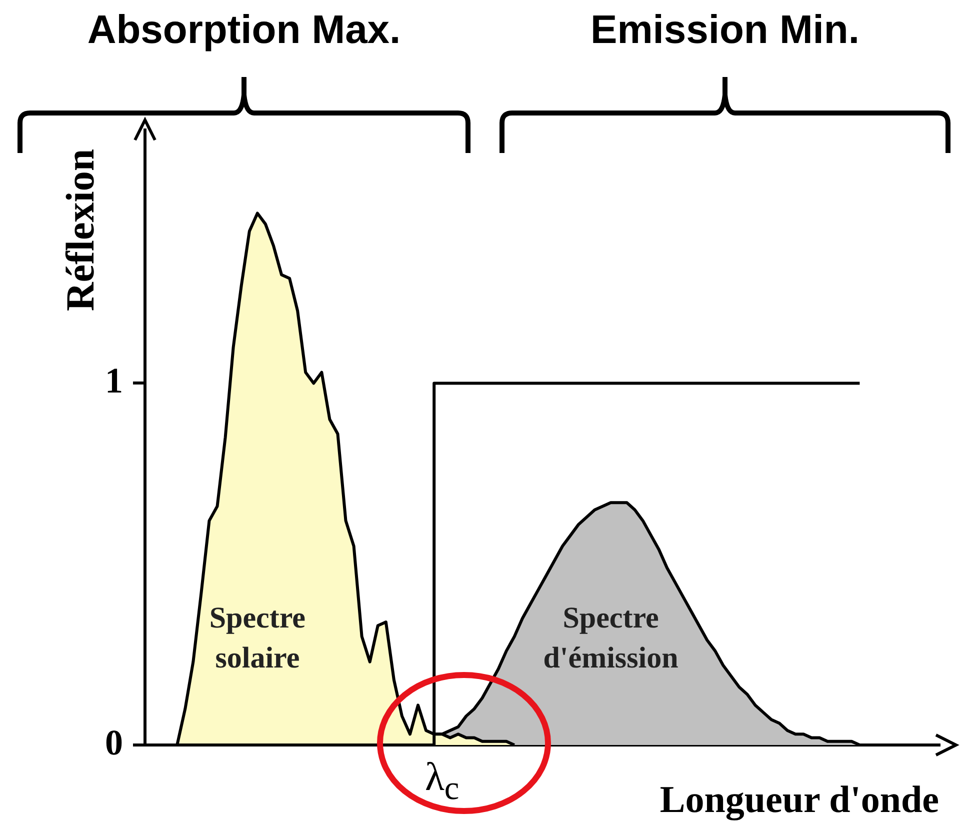 The width and height of the screenshot is (961, 827). I want to click on y-tick-label: 0, so click(114, 742).